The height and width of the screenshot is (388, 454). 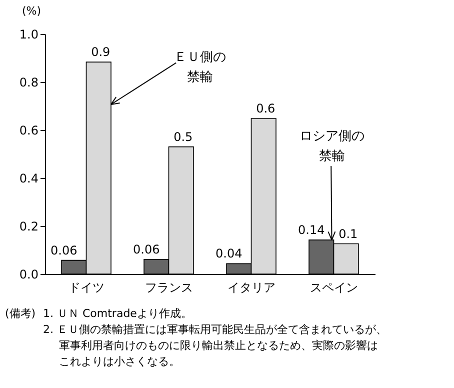 What do you see at coordinates (28, 179) in the screenshot?
I see `y-tick-label: 0.4` at bounding box center [28, 179].